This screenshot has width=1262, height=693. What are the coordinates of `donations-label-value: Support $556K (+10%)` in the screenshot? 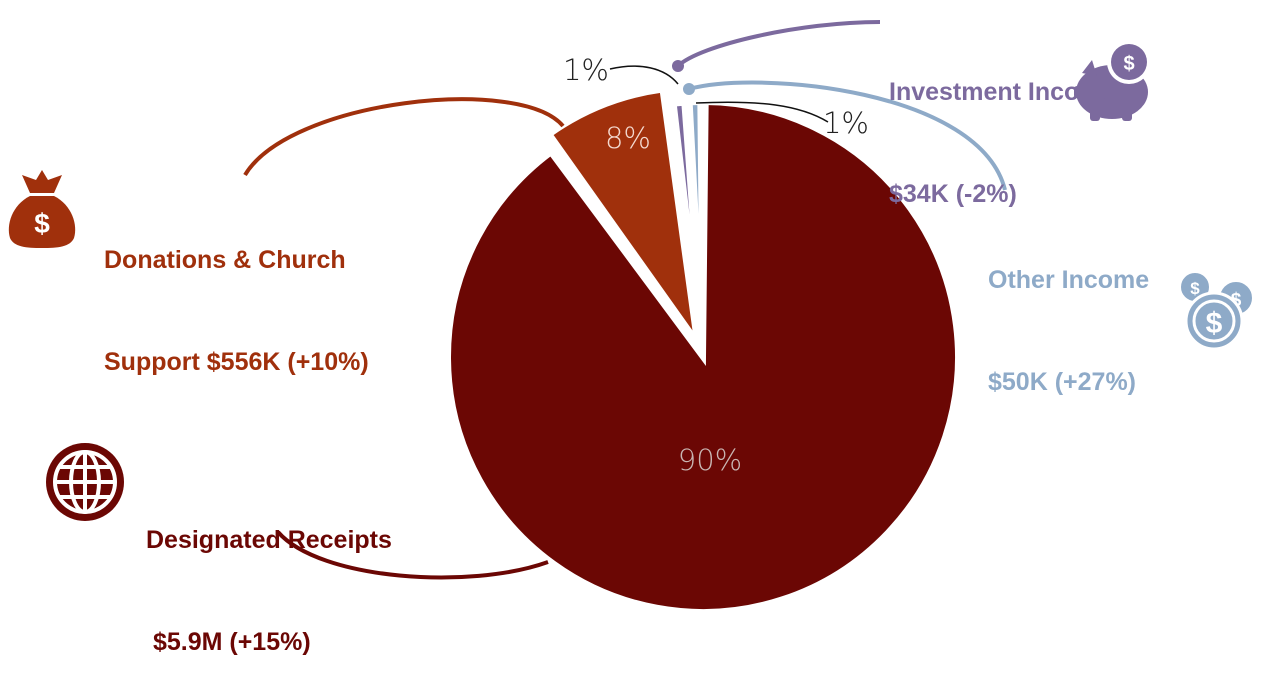 It's located at (236, 362).